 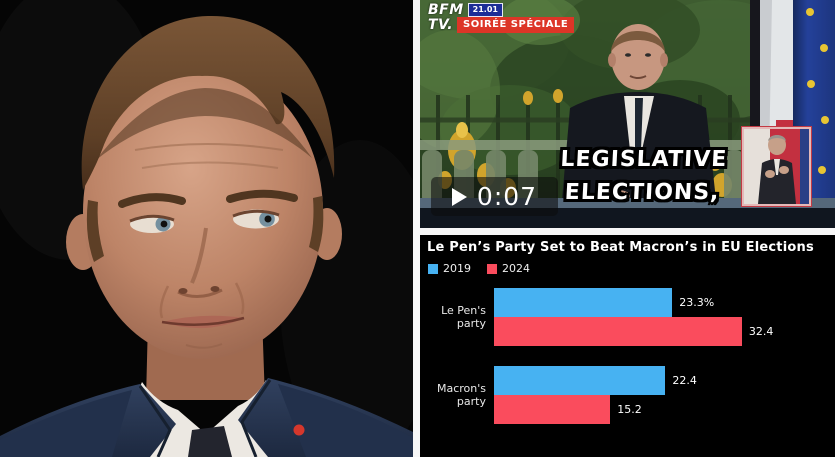 What do you see at coordinates (627, 231) in the screenshot?
I see `horizontal-divider` at bounding box center [627, 231].